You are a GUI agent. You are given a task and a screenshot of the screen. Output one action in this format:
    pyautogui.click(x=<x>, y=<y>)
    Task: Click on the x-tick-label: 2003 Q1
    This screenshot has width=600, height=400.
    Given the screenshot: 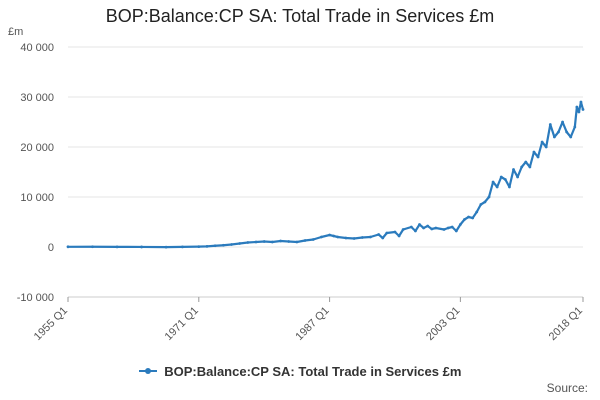 What is the action you would take?
    pyautogui.click(x=443, y=324)
    